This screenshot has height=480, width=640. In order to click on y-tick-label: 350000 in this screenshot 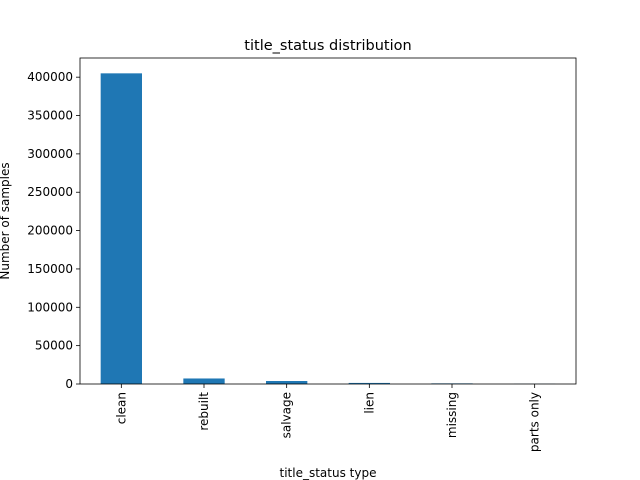, I will do `click(50, 116)`.